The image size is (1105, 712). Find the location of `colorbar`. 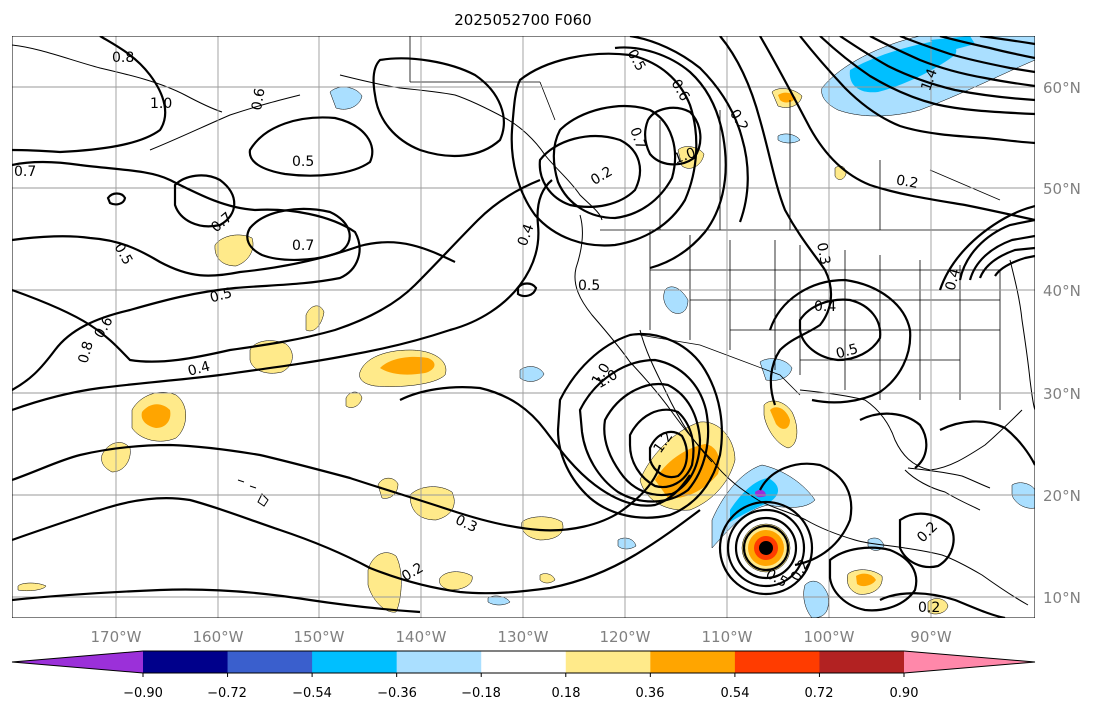

colorbar is located at coordinates (523, 663).